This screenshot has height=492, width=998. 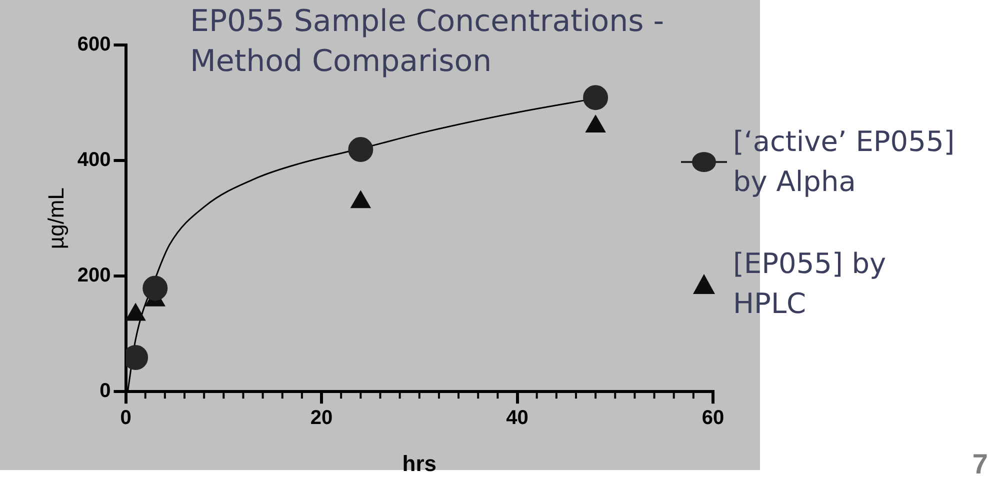 What do you see at coordinates (844, 162) in the screenshot?
I see `legend-label: [‘active’ EP055] by Alpha` at bounding box center [844, 162].